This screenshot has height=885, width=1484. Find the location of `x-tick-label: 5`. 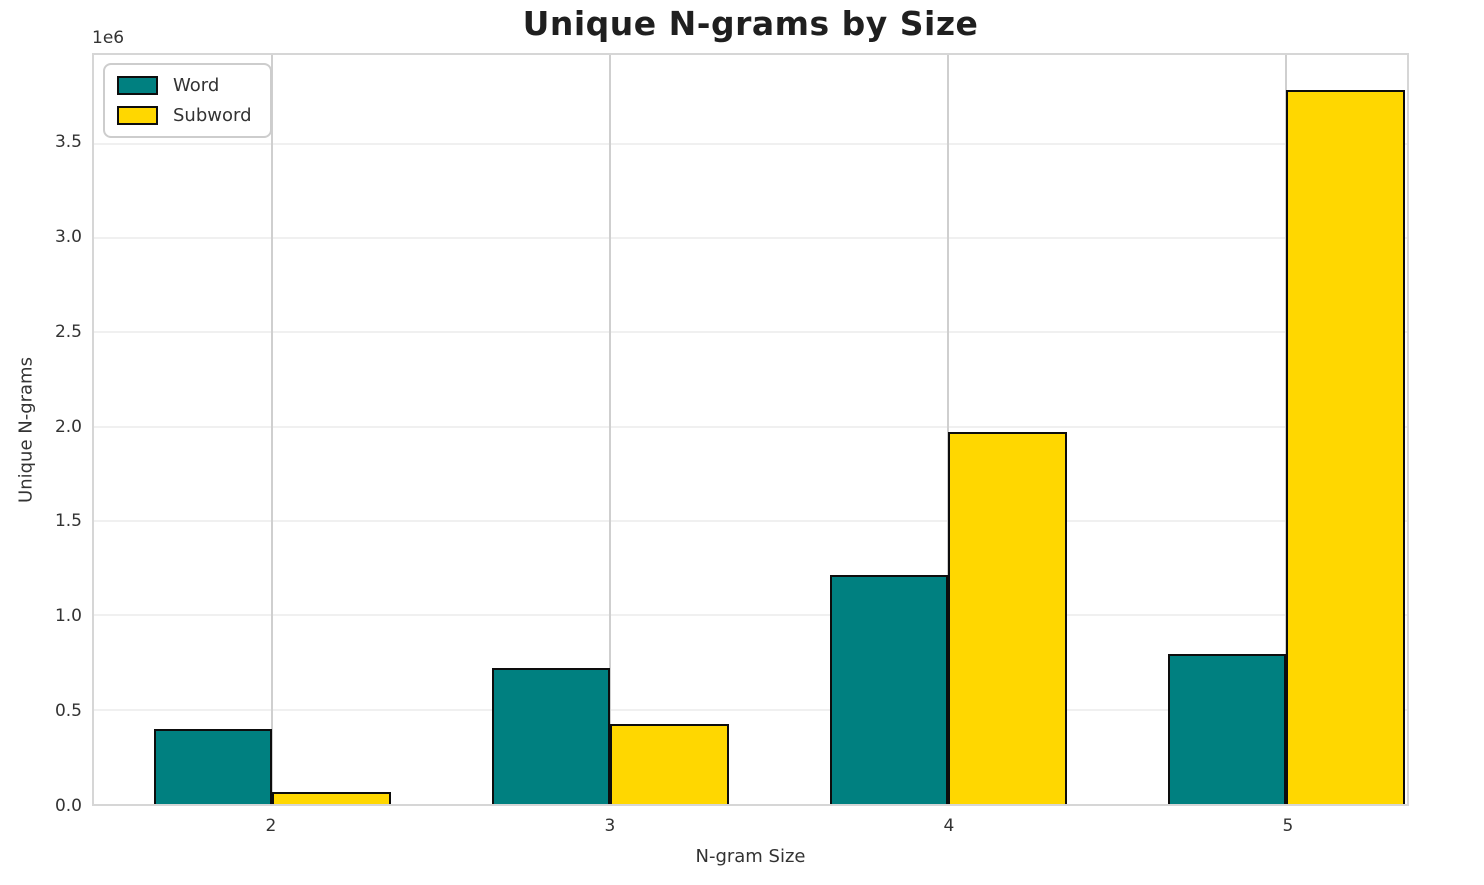

x-tick-label: 5 is located at coordinates (1288, 826).